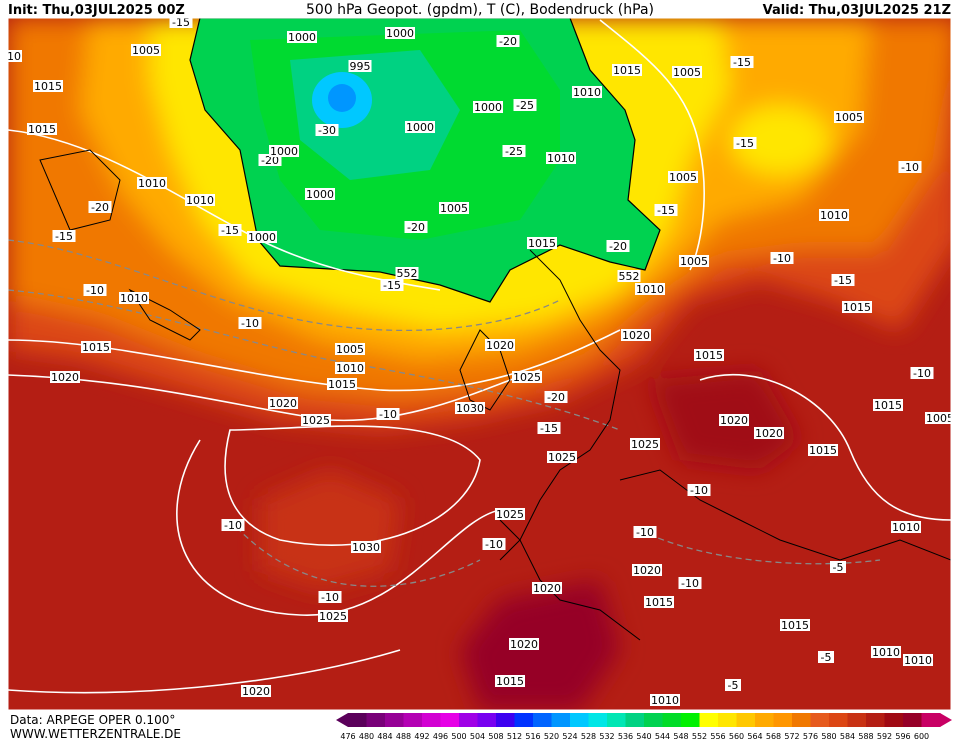 The height and width of the screenshot is (741, 959). I want to click on colorbar-label: 552, so click(699, 736).